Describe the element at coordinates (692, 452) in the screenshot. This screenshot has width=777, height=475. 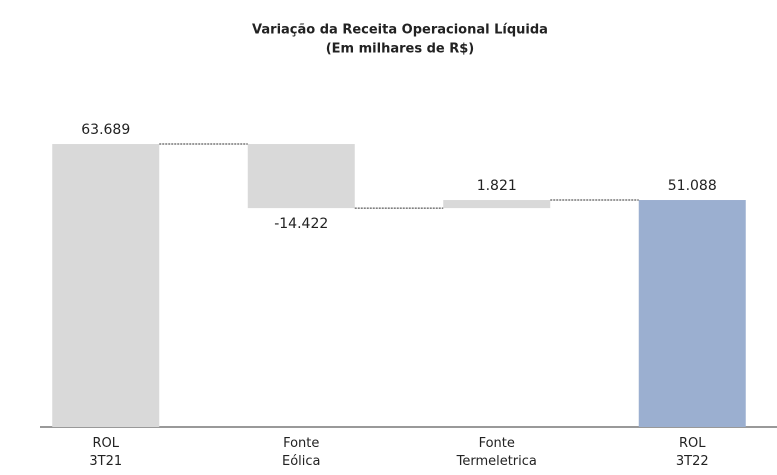
I see `x-tick-label: ROL 3T22` at that location.